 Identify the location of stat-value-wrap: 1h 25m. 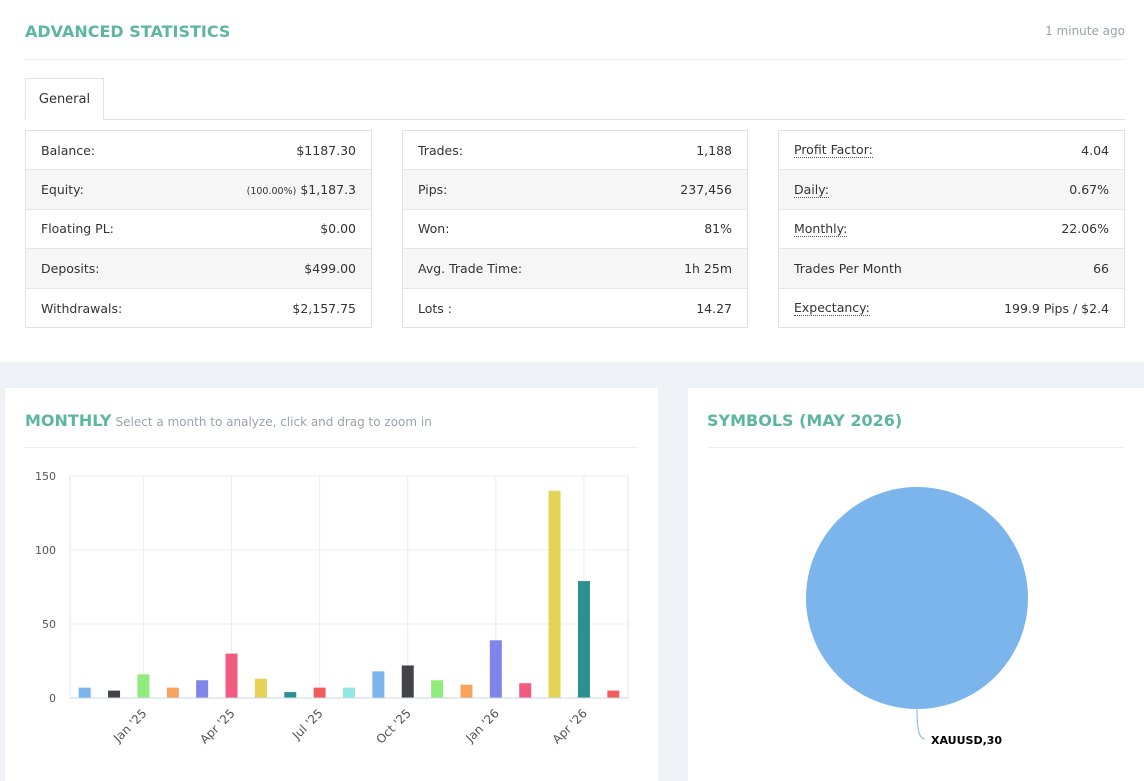
(708, 268).